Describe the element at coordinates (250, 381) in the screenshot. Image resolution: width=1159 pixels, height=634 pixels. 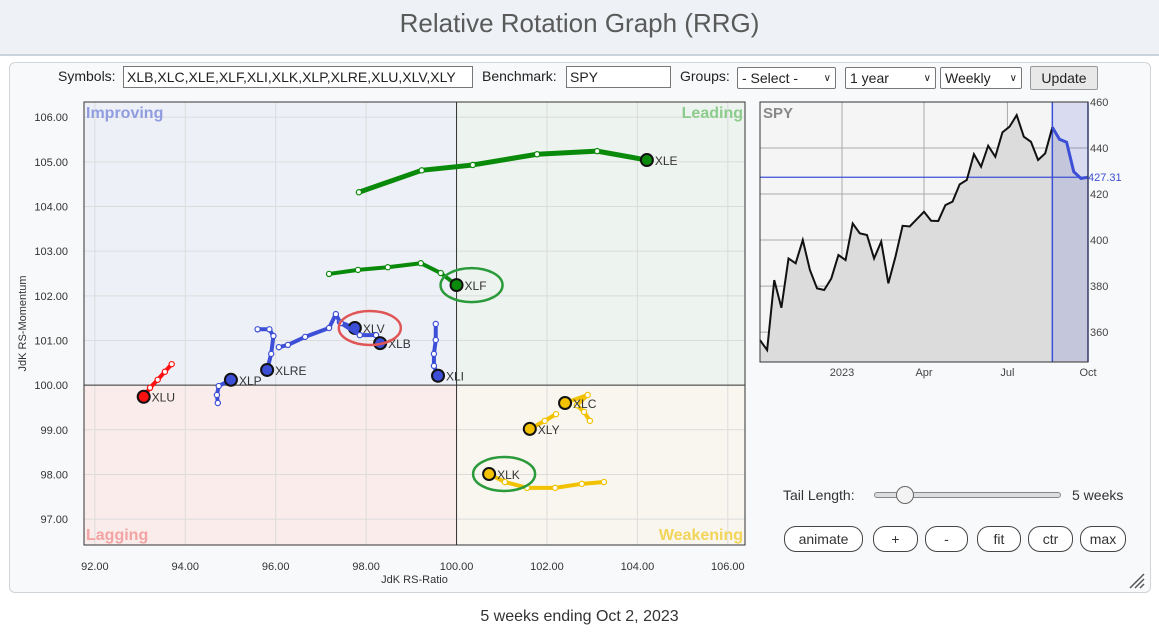
I see `symbol-label: XLP` at that location.